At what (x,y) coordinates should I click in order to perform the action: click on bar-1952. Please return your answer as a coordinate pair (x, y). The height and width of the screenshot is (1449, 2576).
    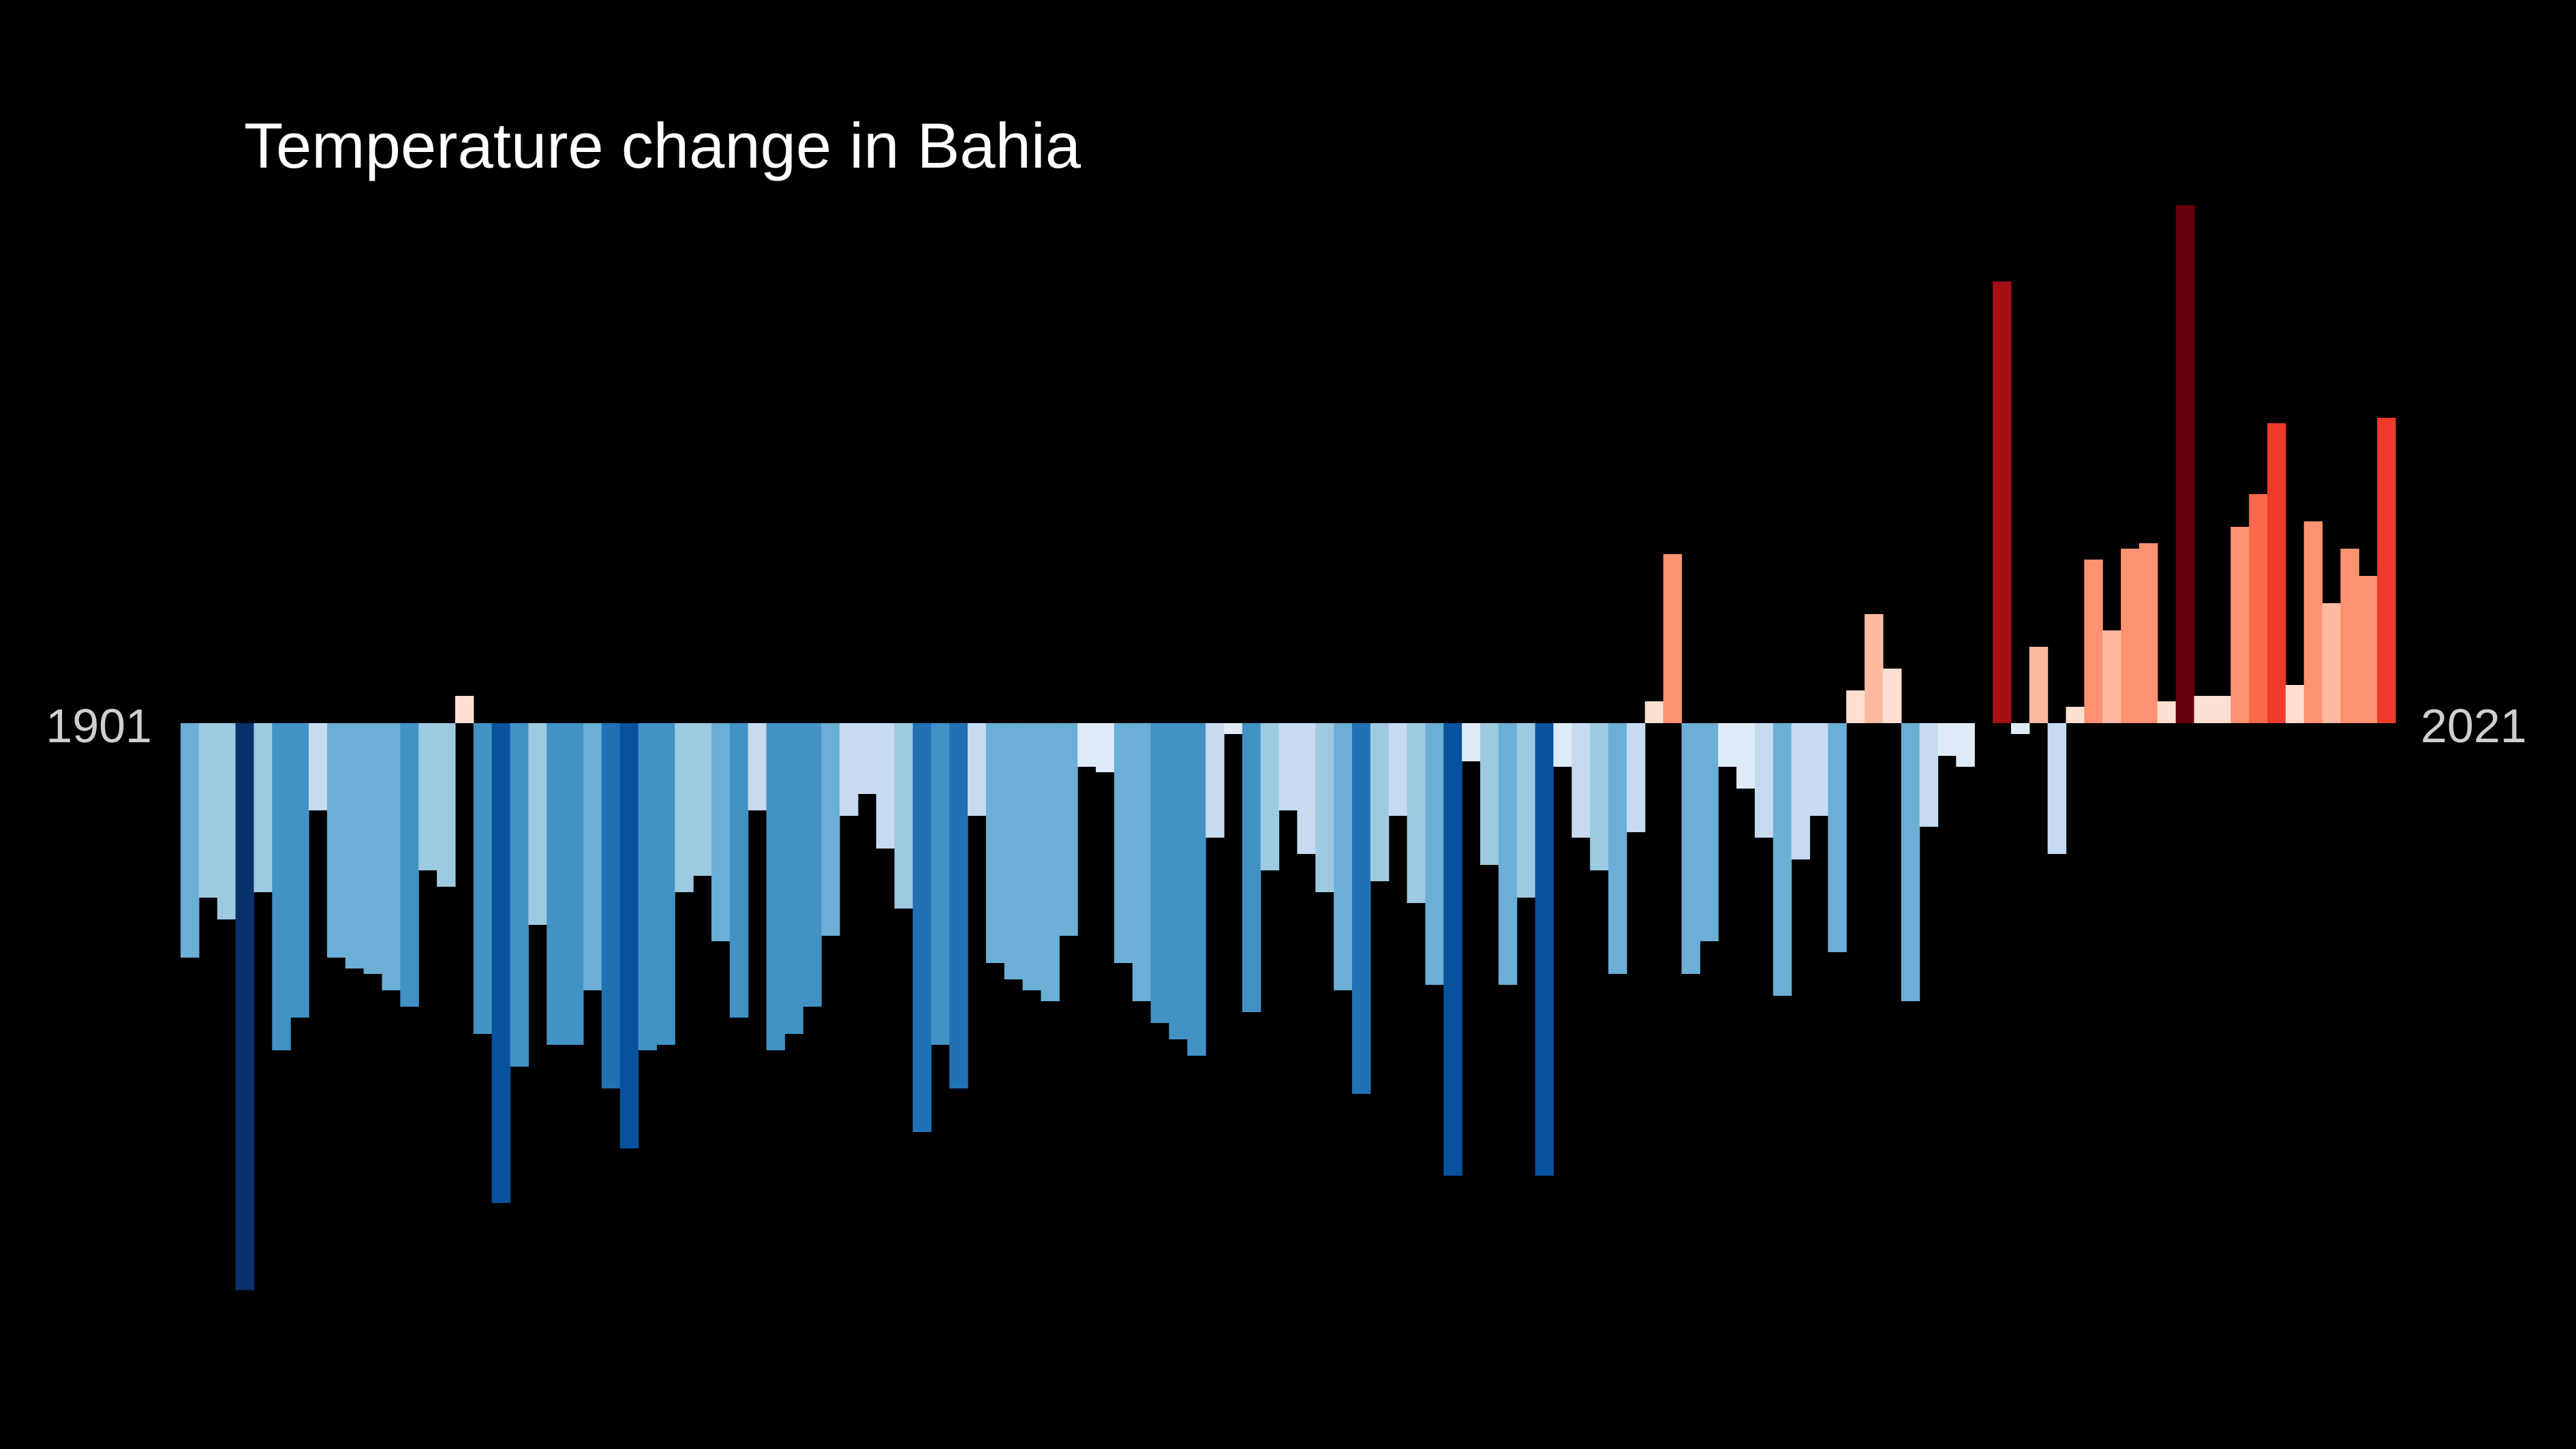
    Looking at the image, I should click on (1123, 843).